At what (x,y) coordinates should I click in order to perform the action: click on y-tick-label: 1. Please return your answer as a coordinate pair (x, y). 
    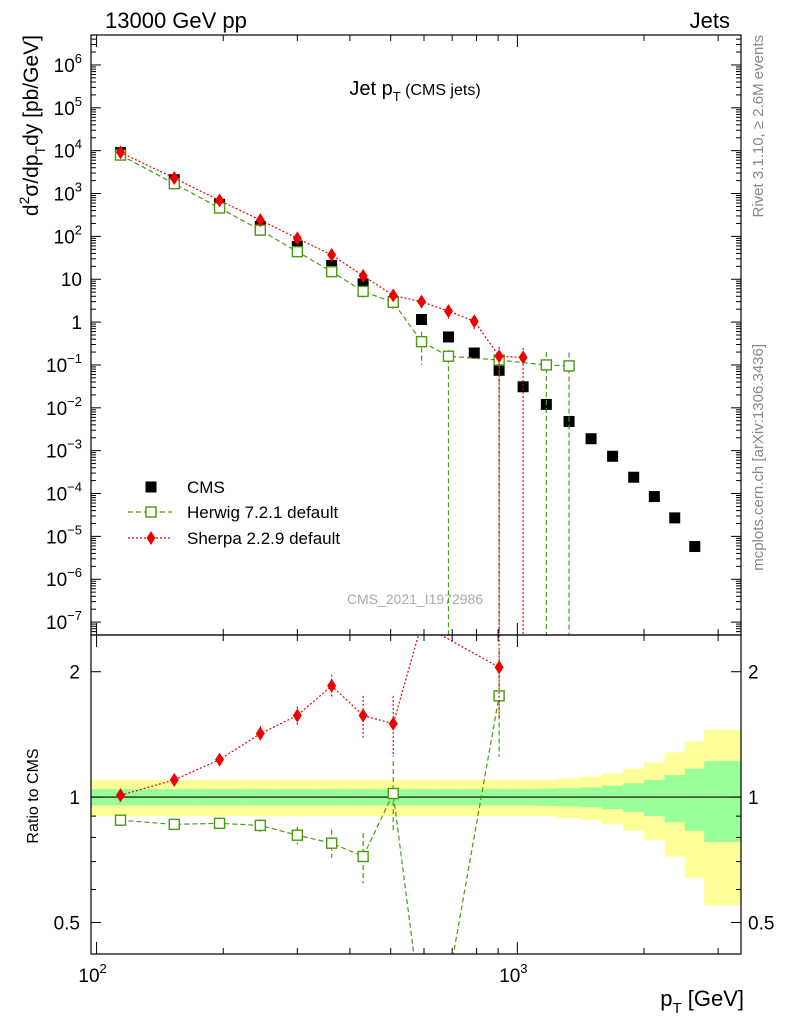
    Looking at the image, I should click on (76, 323).